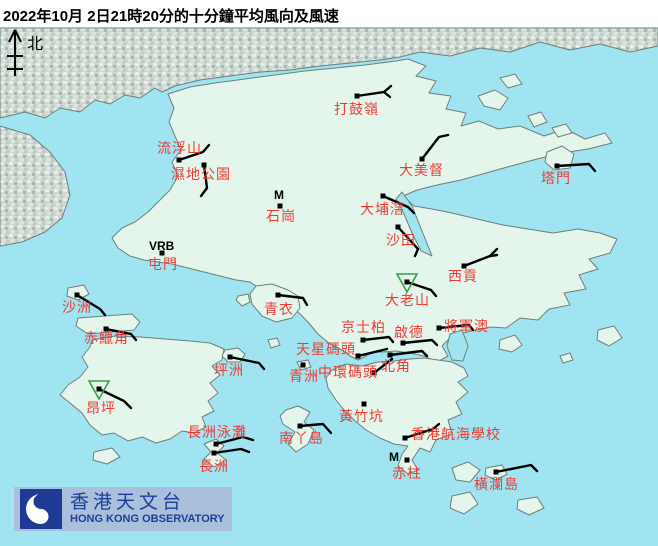 The width and height of the screenshot is (658, 546). I want to click on station-dot-chek-lap-kok, so click(106, 329).